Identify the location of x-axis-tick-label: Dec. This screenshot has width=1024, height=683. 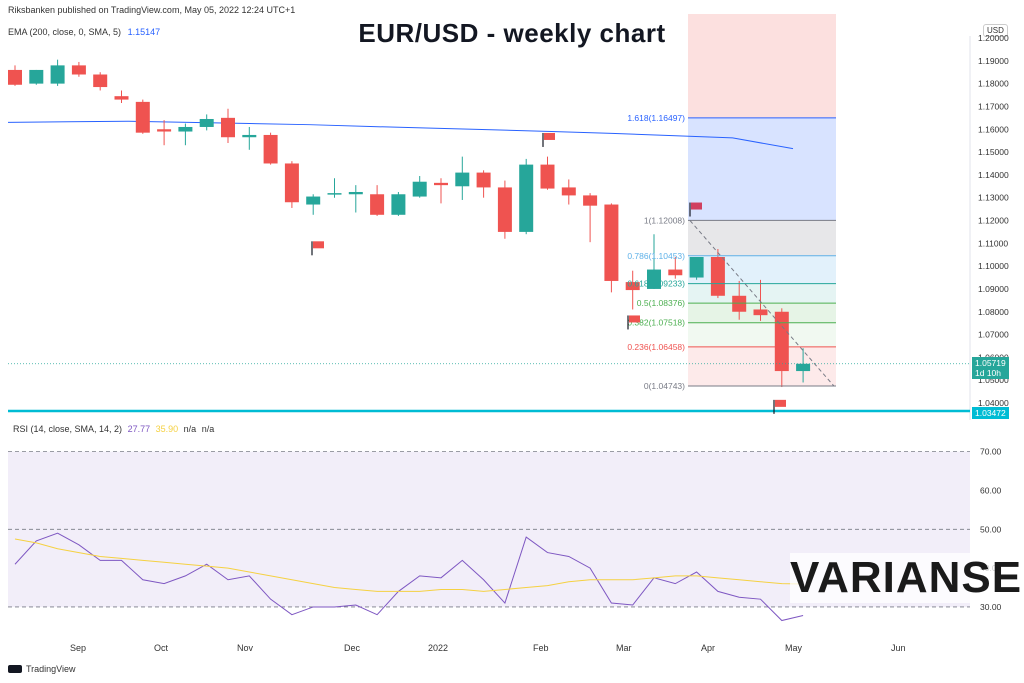
(352, 648).